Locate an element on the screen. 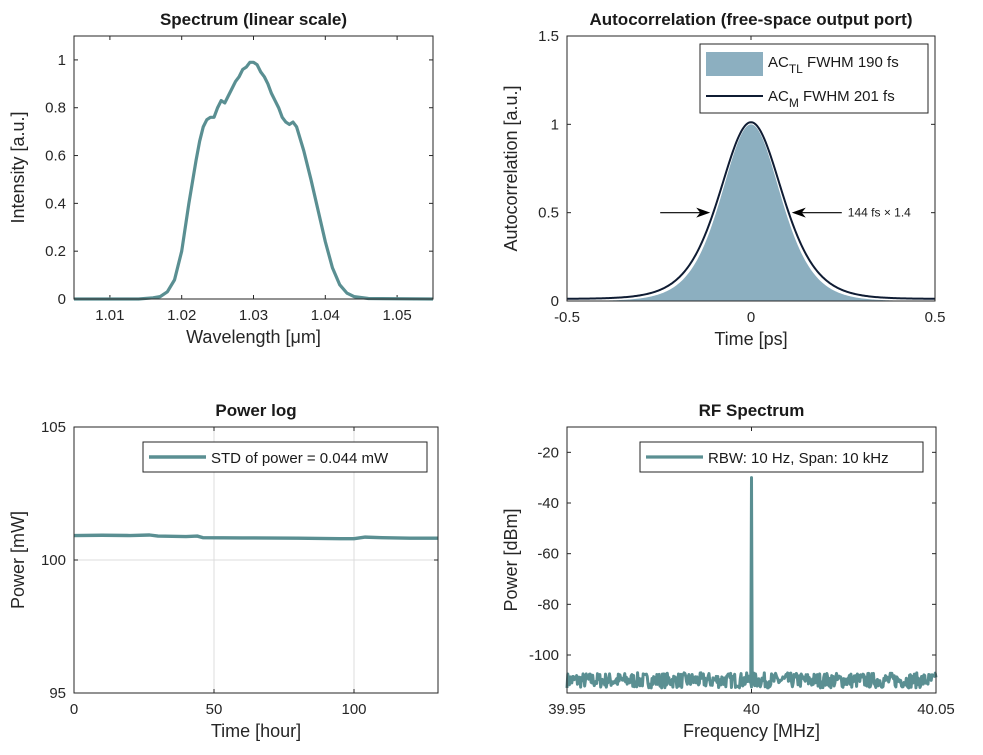  x-axis-label: Time [ps] is located at coordinates (750, 339).